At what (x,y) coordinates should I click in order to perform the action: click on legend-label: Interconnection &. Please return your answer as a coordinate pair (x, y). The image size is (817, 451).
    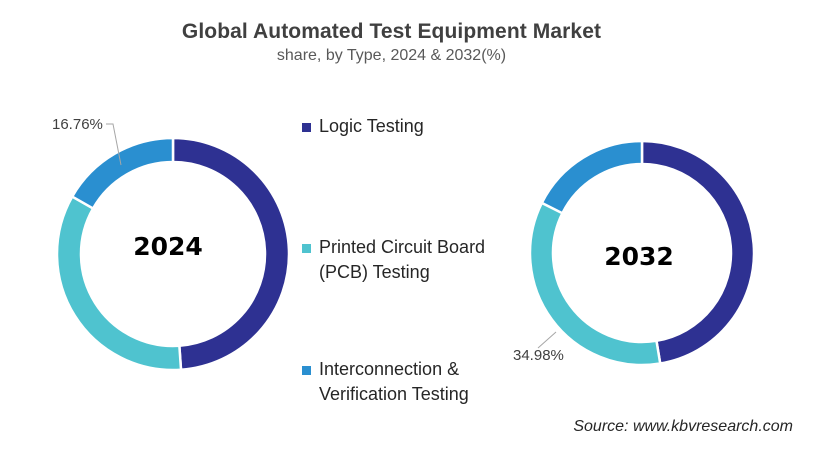
    Looking at the image, I should click on (389, 369).